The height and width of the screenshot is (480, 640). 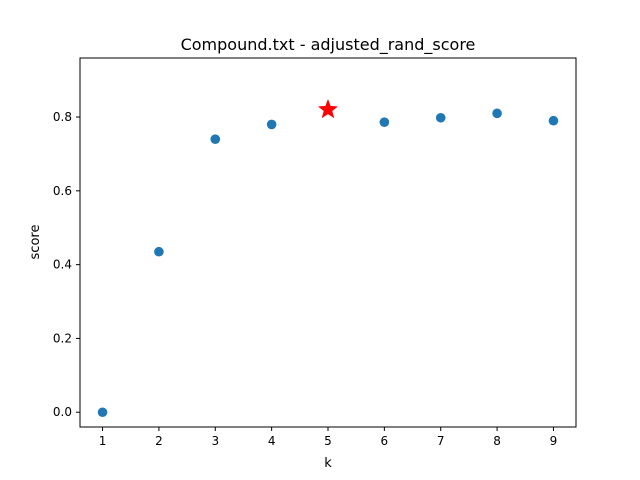 I want to click on x-tick-label: 7, so click(x=441, y=441).